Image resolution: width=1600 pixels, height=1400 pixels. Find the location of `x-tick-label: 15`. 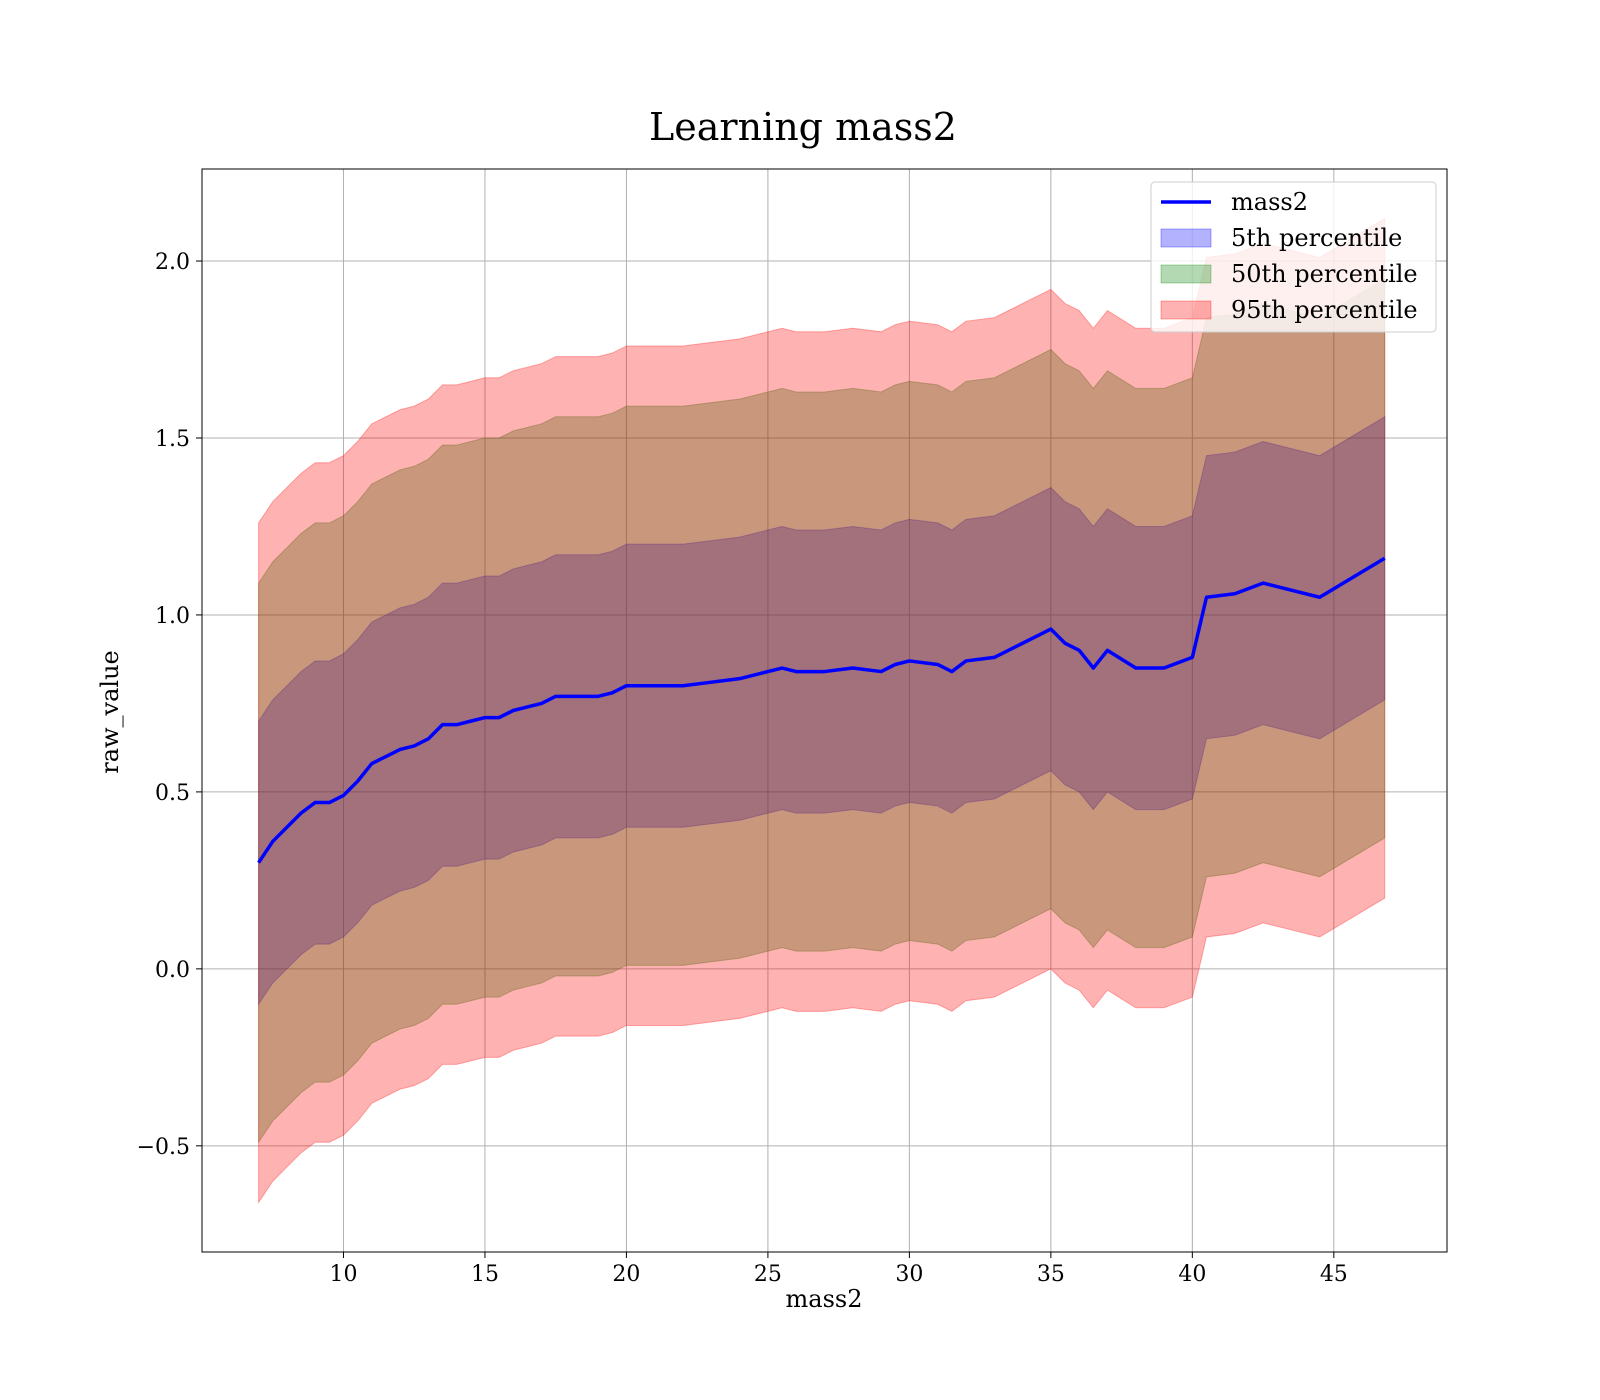

x-tick-label: 15 is located at coordinates (485, 1274).